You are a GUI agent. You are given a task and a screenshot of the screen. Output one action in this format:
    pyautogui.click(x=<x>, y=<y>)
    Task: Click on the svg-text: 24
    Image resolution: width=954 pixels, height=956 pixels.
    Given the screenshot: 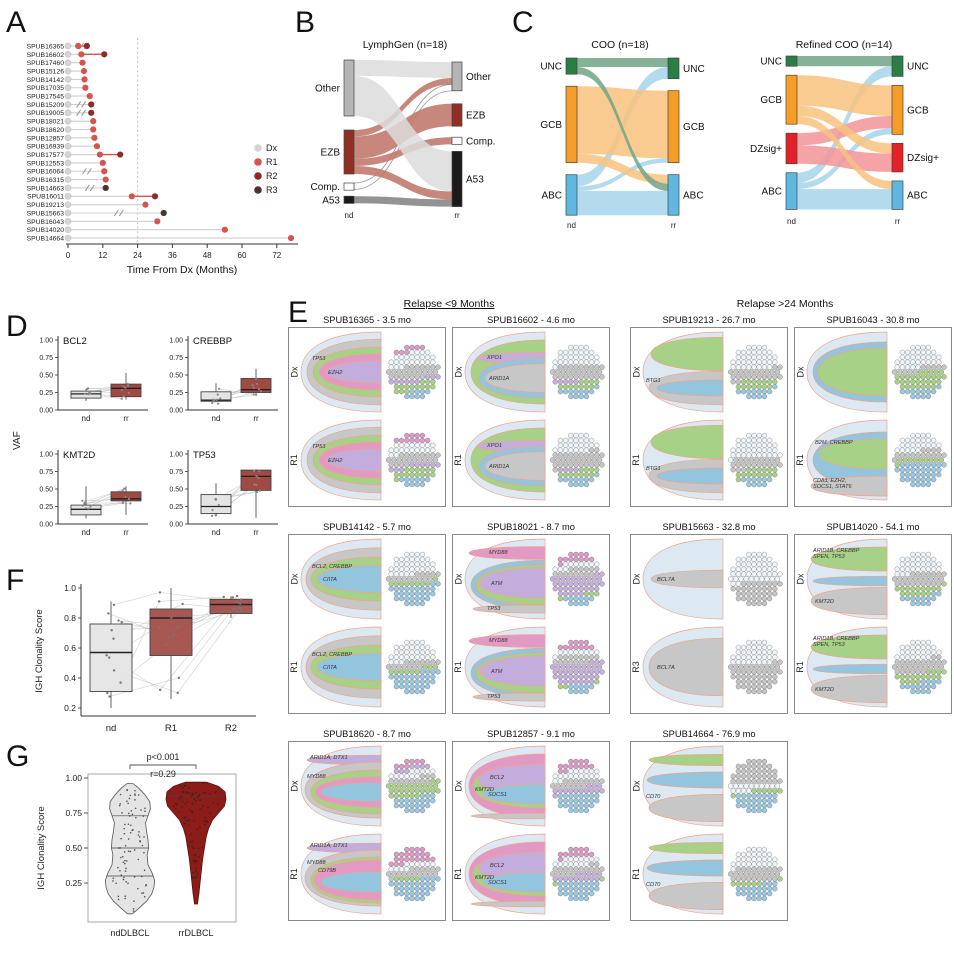 What is the action you would take?
    pyautogui.click(x=137, y=255)
    